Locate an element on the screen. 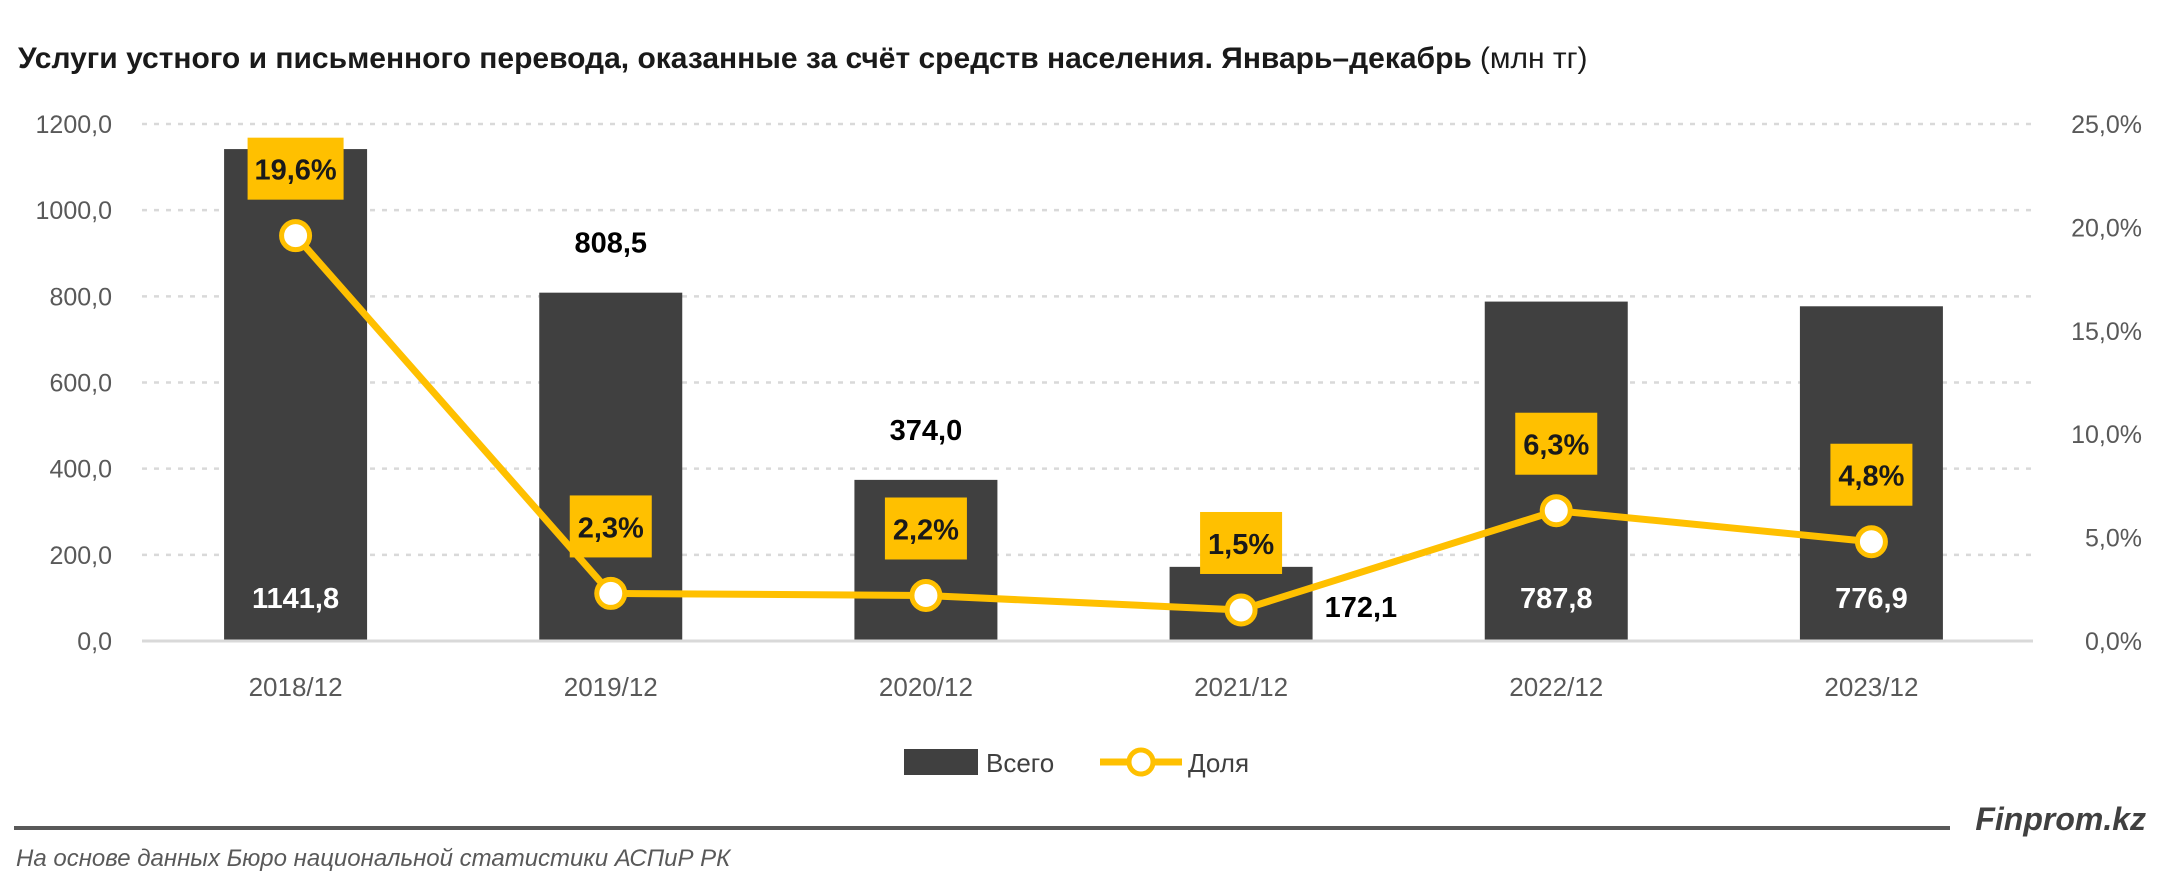 This screenshot has height=892, width=2160. x-tick-label: 2023/12 is located at coordinates (1871, 687).